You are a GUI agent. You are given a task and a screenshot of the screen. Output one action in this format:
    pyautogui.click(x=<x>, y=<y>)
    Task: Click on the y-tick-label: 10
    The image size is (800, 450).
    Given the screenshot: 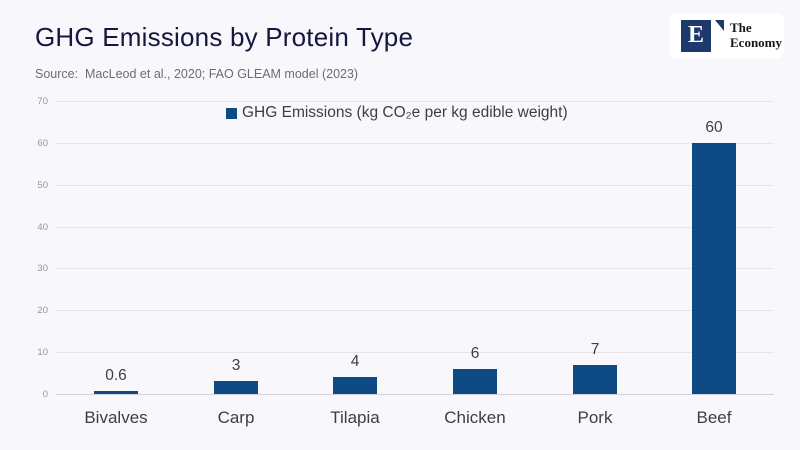 What is the action you would take?
    pyautogui.click(x=42, y=352)
    